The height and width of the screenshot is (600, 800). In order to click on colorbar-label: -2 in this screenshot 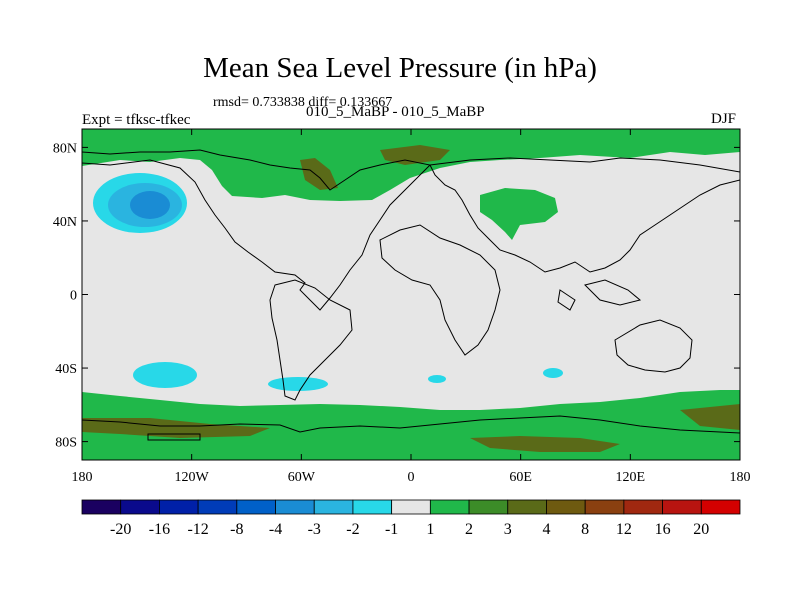, I will do `click(352, 529)`.